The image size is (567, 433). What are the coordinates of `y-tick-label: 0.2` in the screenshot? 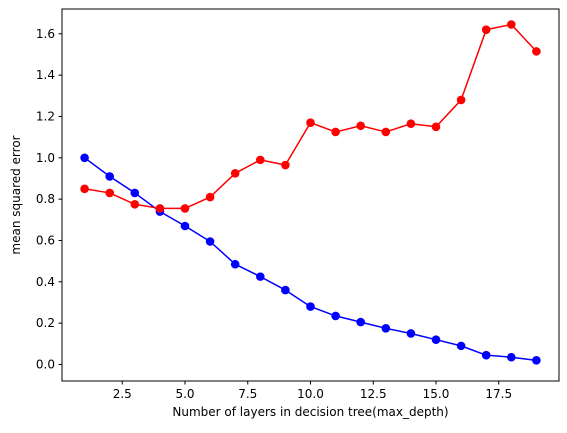 It's located at (45, 323).